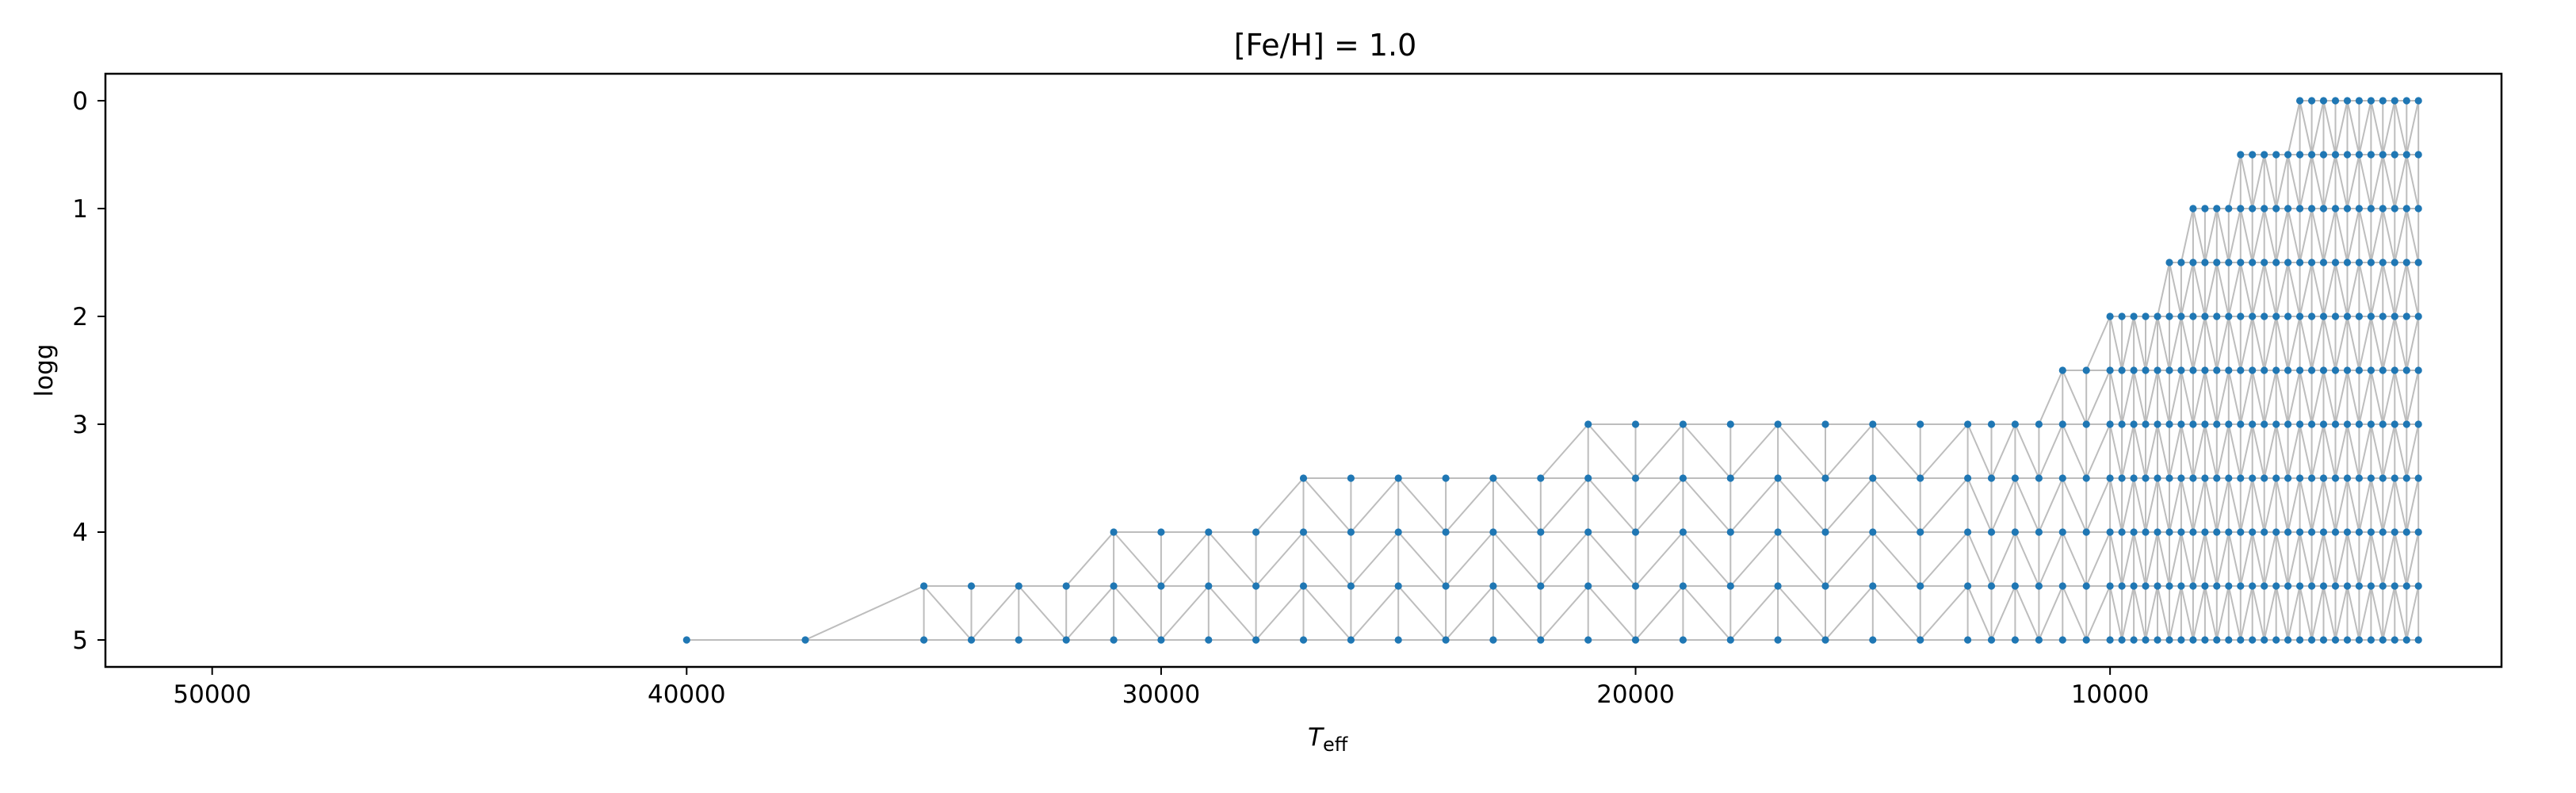 The image size is (2576, 793). What do you see at coordinates (44, 371) in the screenshot?
I see `y-axis-label: logg` at bounding box center [44, 371].